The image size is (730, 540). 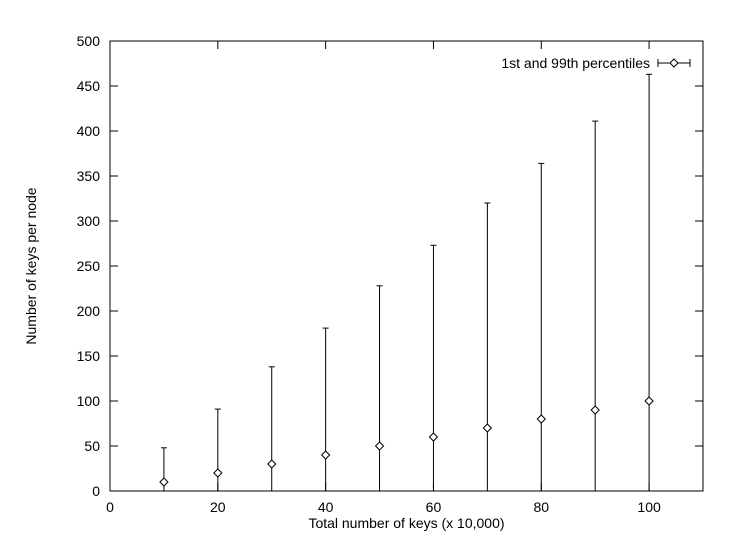 What do you see at coordinates (92, 446) in the screenshot?
I see `y-tick-label: 50` at bounding box center [92, 446].